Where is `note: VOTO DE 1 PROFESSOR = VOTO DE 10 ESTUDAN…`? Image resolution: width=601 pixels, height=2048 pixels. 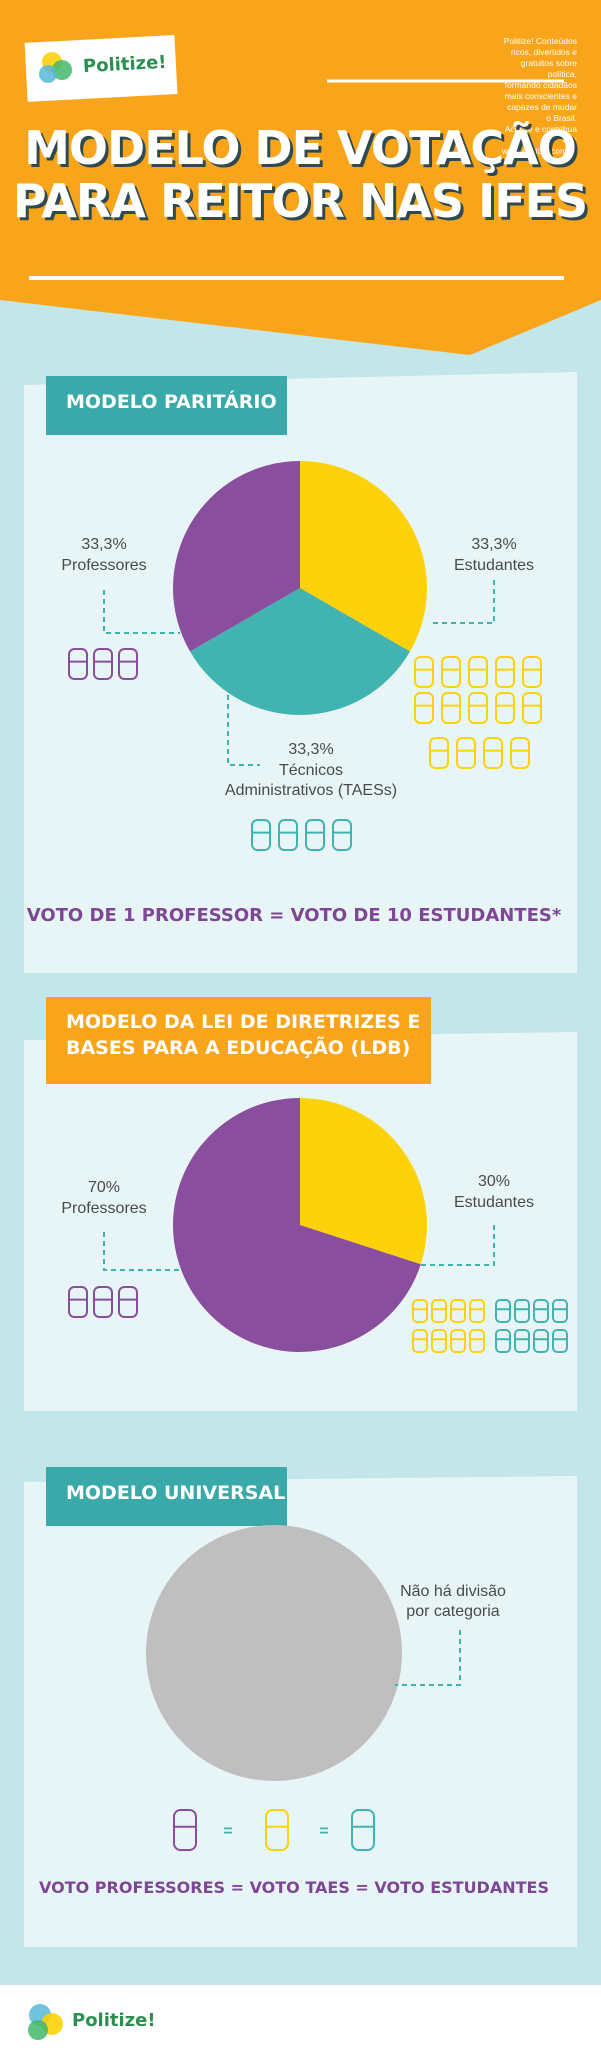
note: VOTO DE 1 PROFESSOR = VOTO DE 10 ESTUDAN… is located at coordinates (294, 915).